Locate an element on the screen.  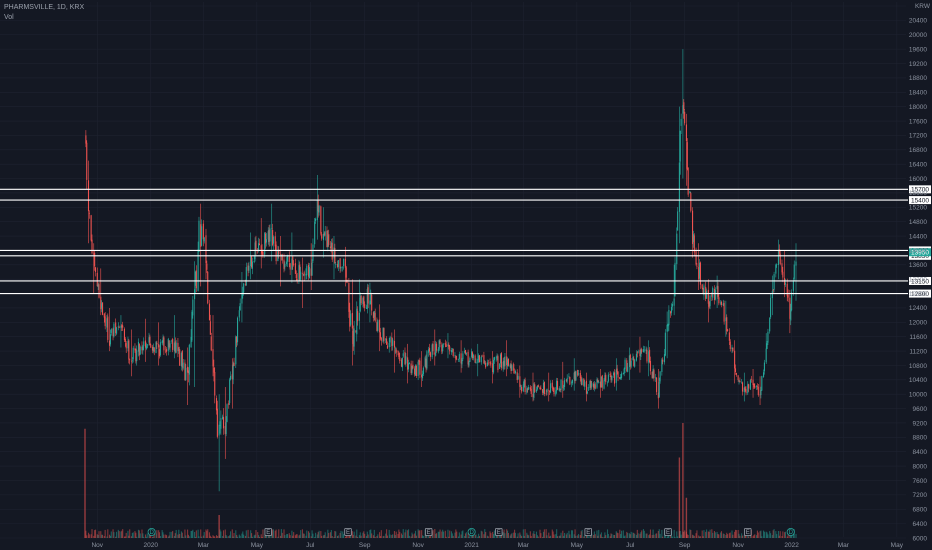
volume-label: Vol is located at coordinates (9, 17).